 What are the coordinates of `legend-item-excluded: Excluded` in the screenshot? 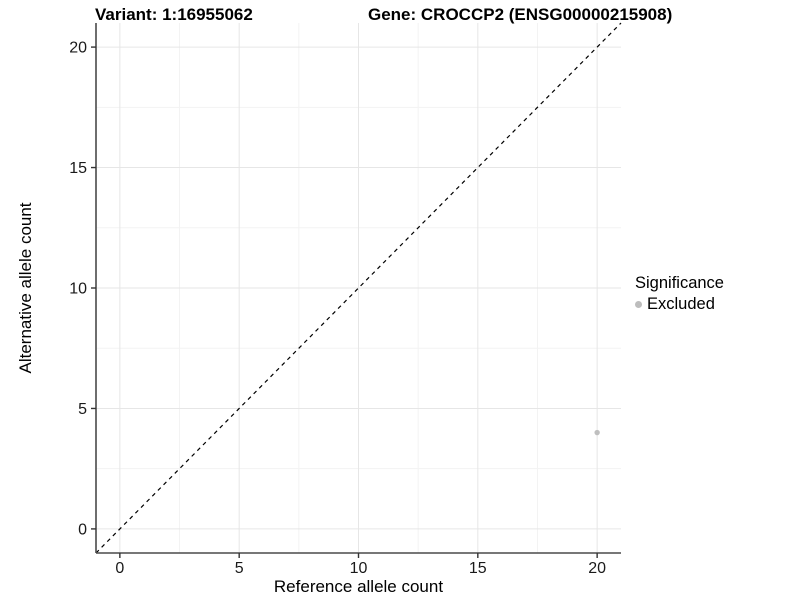 It's located at (679, 304).